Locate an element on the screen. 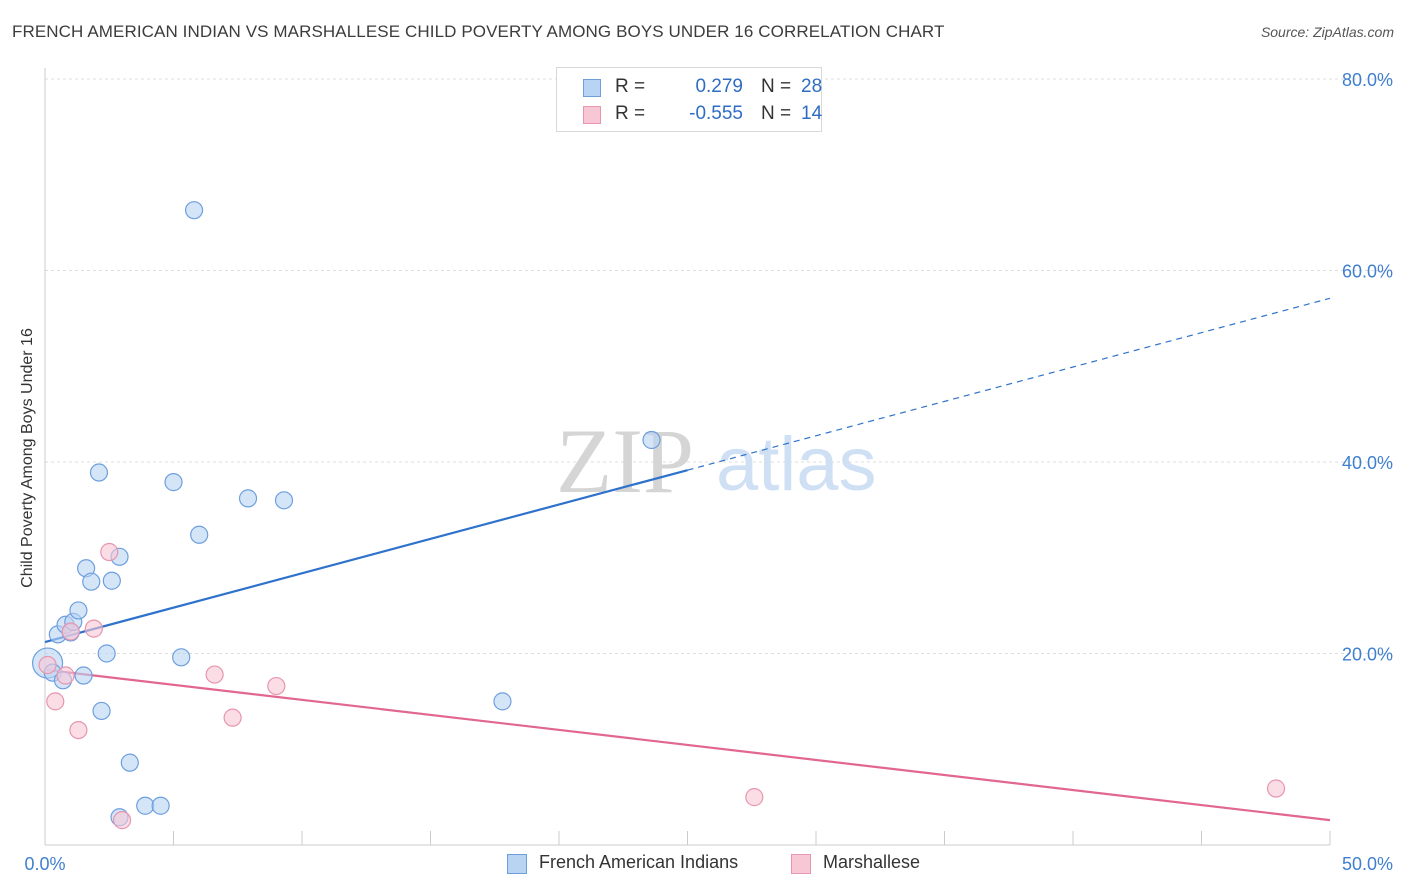 This screenshot has height=892, width=1406. y-axis-label-wrap: Child Poverty Among Boys Under 16 is located at coordinates (28, 446).